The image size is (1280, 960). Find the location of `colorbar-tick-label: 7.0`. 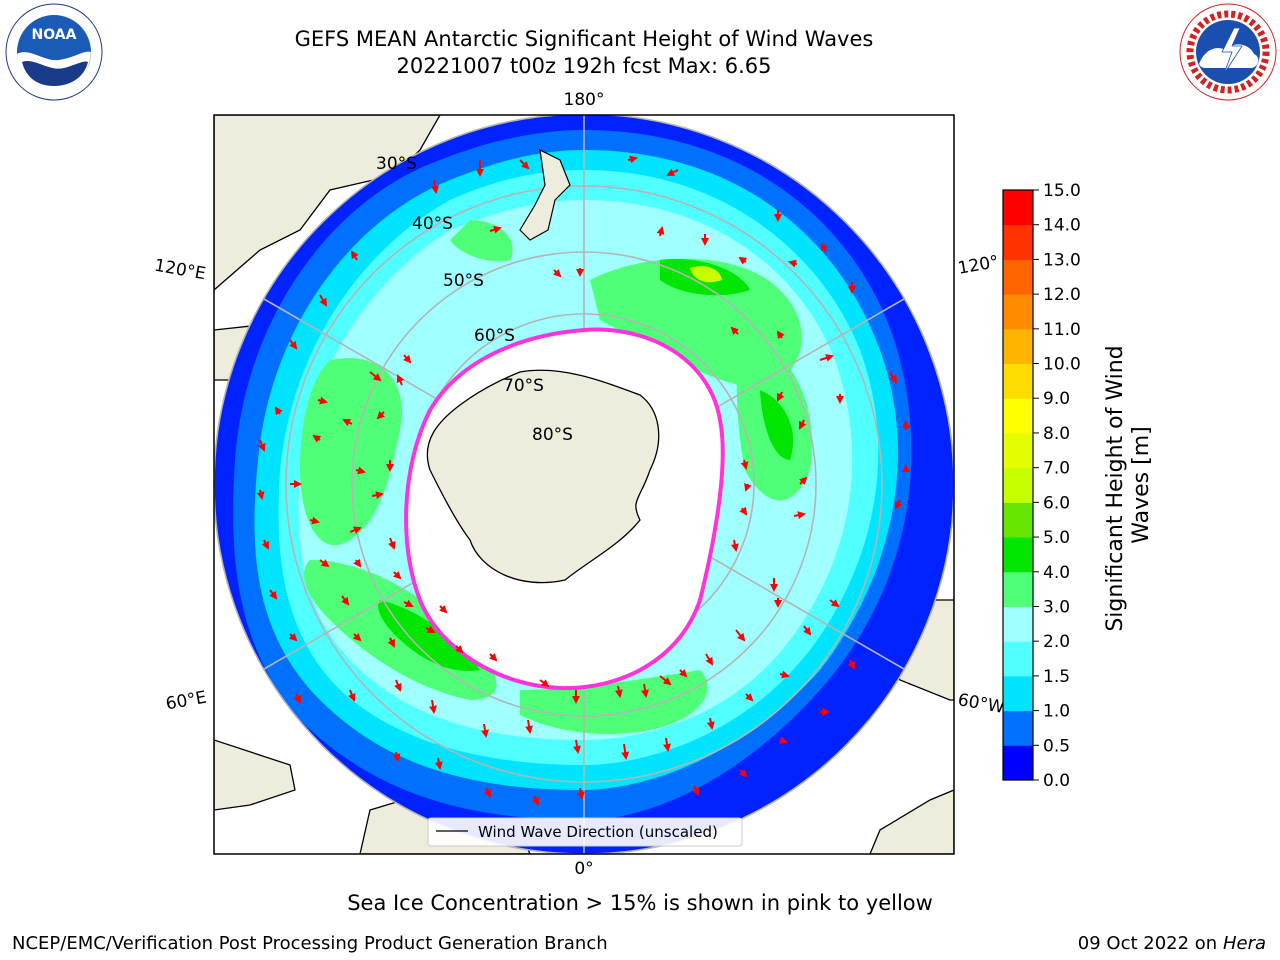

colorbar-tick-label: 7.0 is located at coordinates (1056, 469).